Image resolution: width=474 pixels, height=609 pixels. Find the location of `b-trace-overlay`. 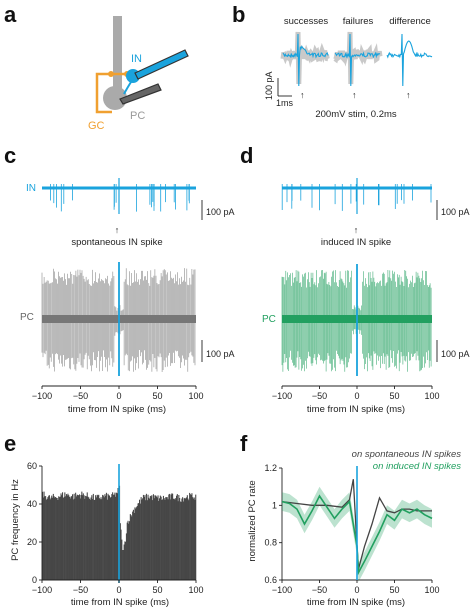

b-trace-overlay is located at coordinates (305, 58).